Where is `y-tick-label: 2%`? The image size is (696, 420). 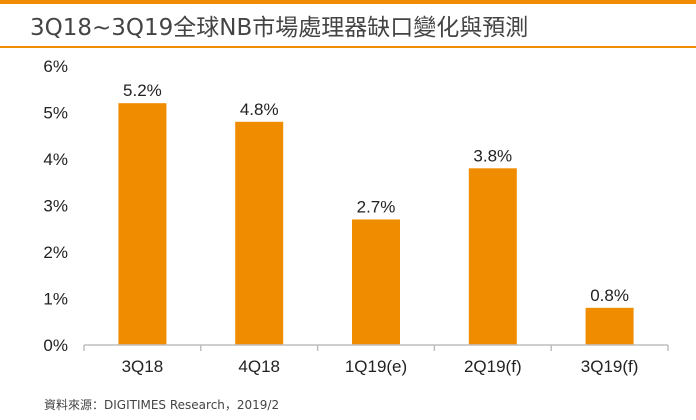 y-tick-label: 2% is located at coordinates (55, 252).